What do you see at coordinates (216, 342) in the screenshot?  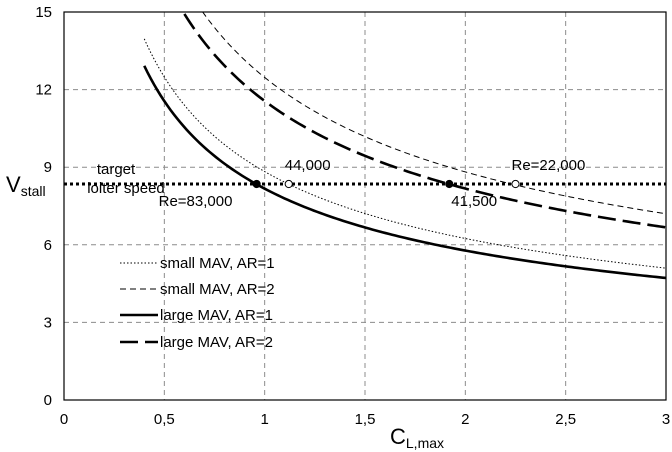 I see `legend-label-4: large MAV, AR=2` at bounding box center [216, 342].